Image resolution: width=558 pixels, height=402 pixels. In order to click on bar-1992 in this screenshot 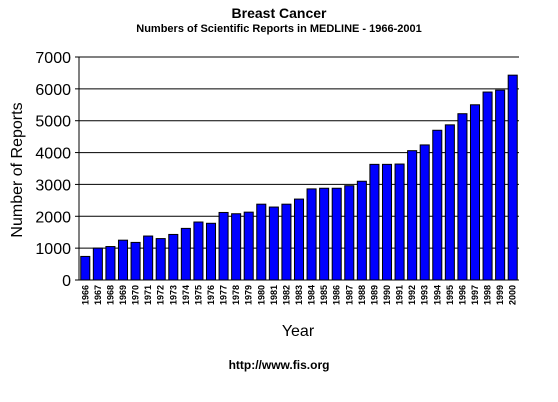, I will do `click(412, 215)`.